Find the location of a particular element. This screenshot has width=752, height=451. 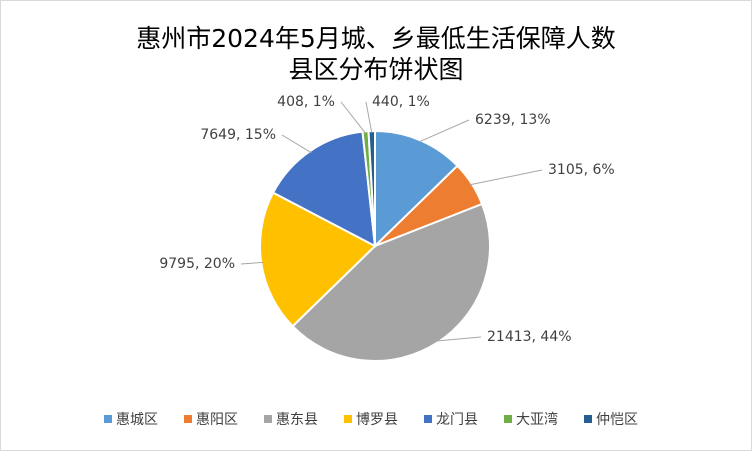

chart-title: 县区分布饼状图 is located at coordinates (375, 69).